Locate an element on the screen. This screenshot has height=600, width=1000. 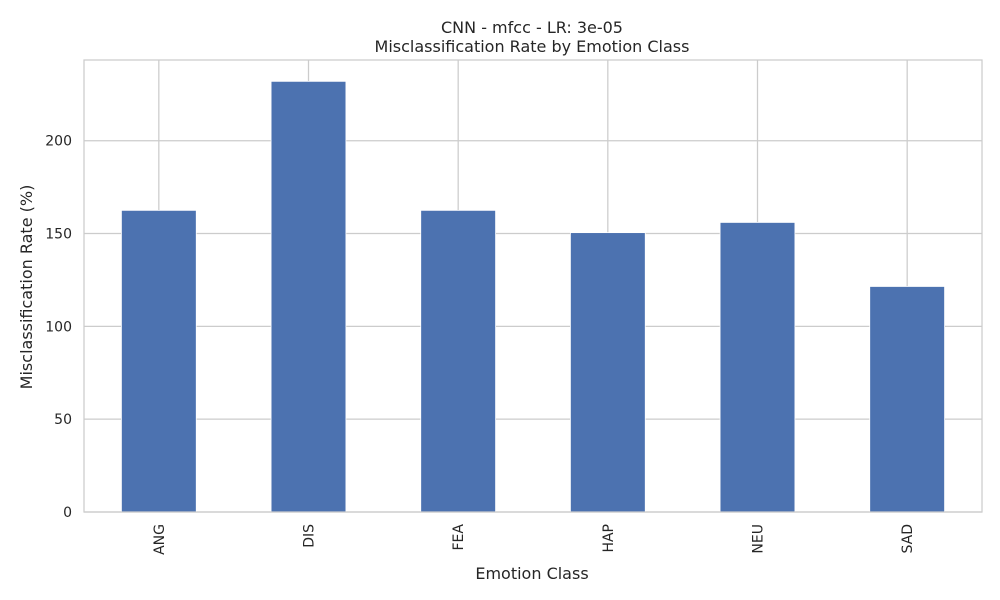
x-tick-label-dis: DIS is located at coordinates (310, 536).